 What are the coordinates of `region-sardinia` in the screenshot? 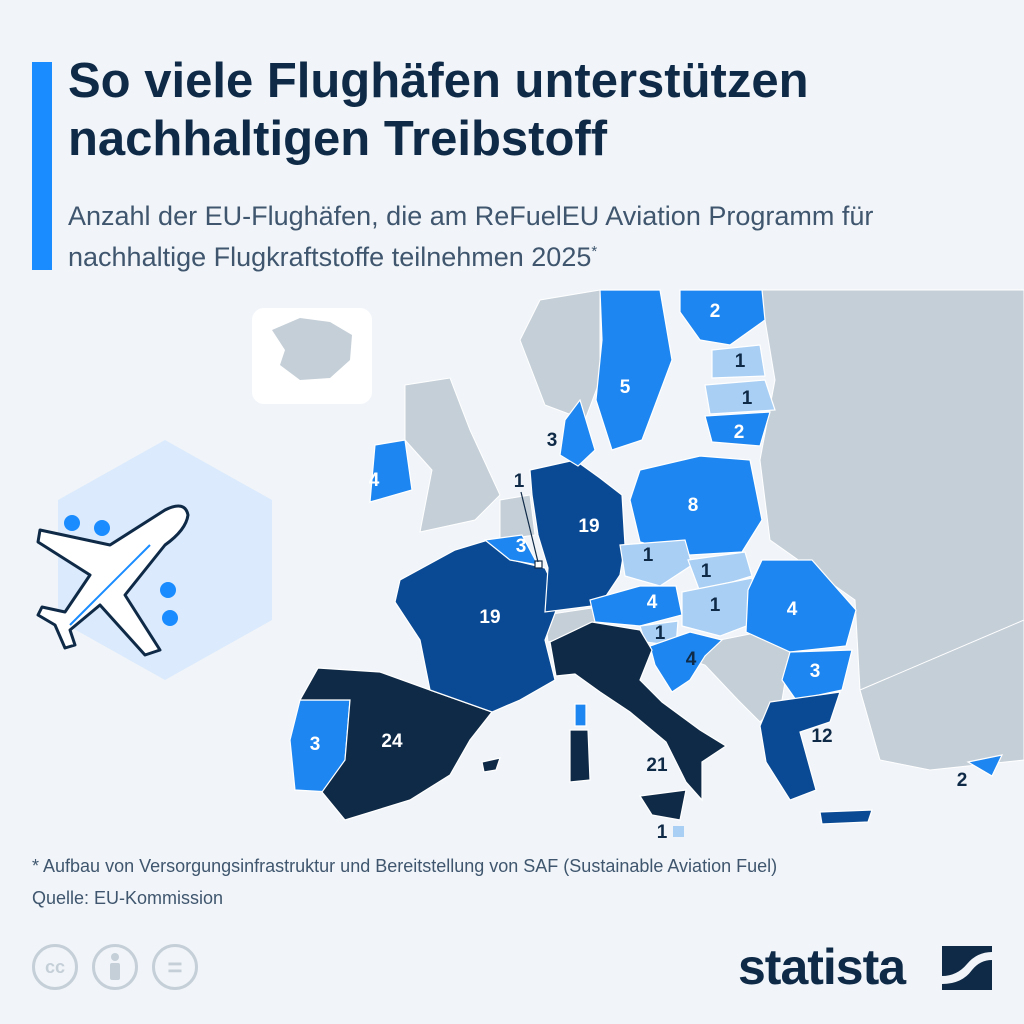 It's located at (580, 756).